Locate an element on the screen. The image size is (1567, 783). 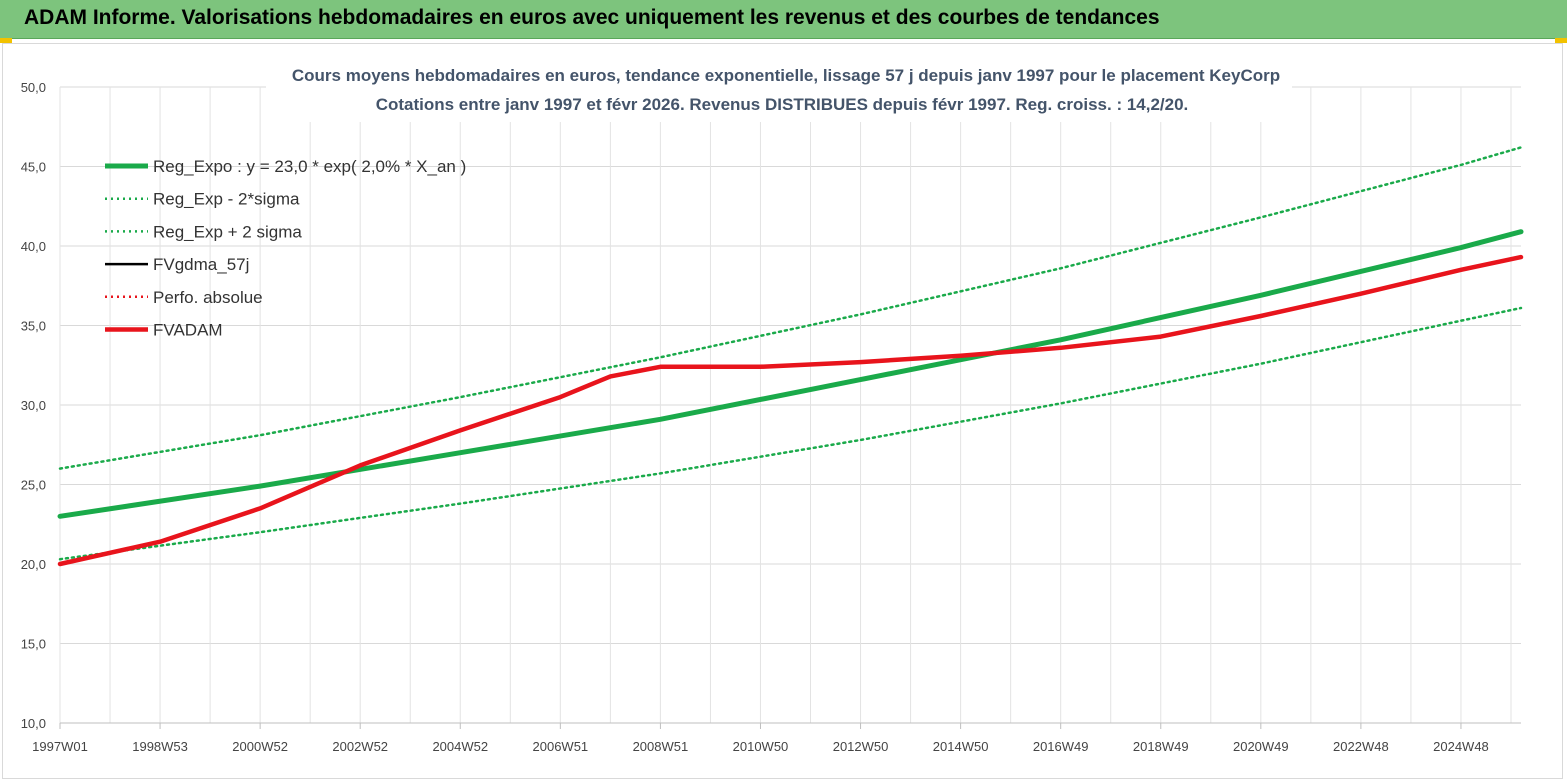
x-tick-label: 2014W50 is located at coordinates (961, 746).